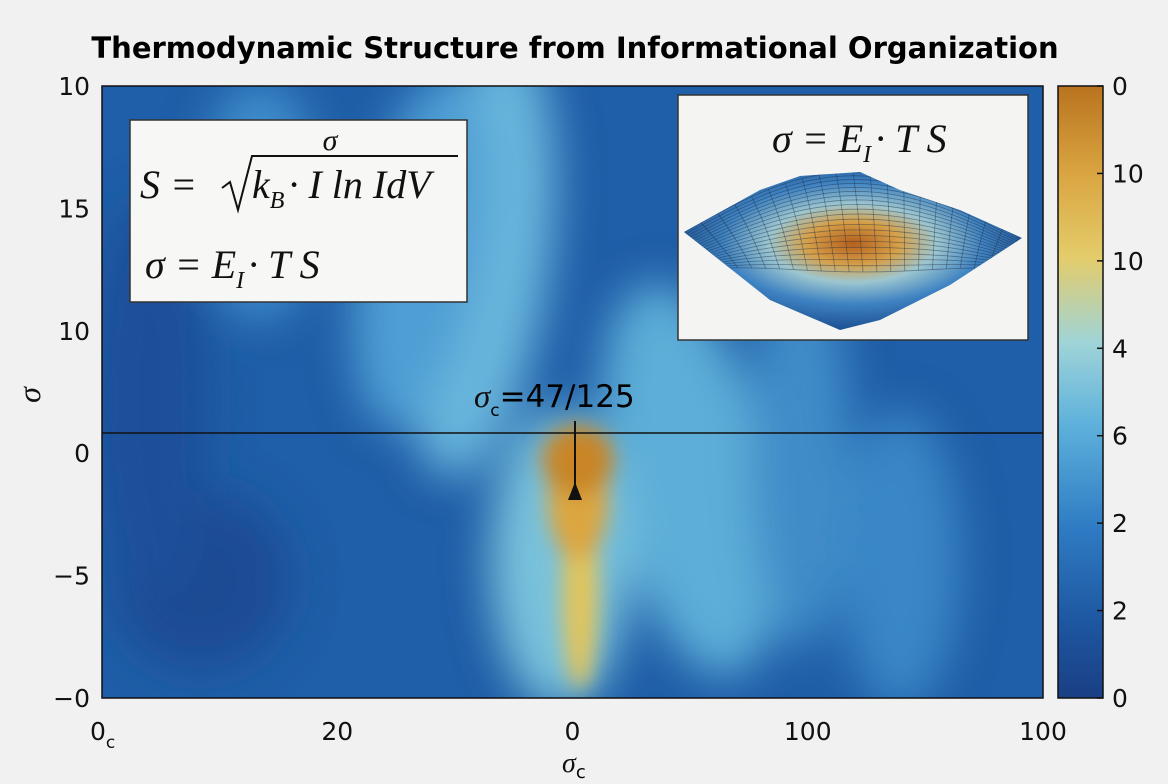 The width and height of the screenshot is (1168, 784). I want to click on inset-sub: I, so click(867, 155).